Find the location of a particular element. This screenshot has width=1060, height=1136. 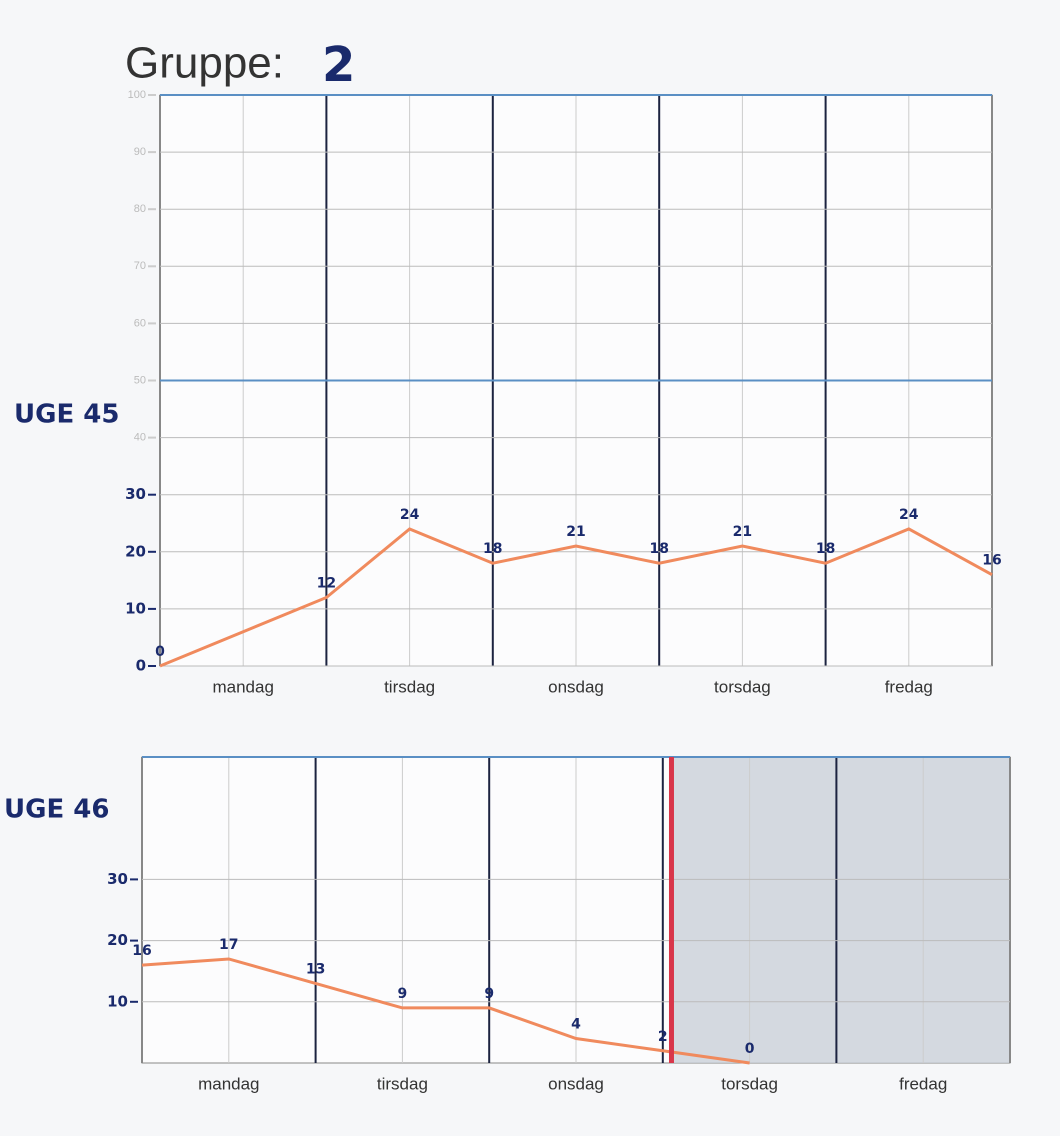

data-label: 13 is located at coordinates (315, 969).